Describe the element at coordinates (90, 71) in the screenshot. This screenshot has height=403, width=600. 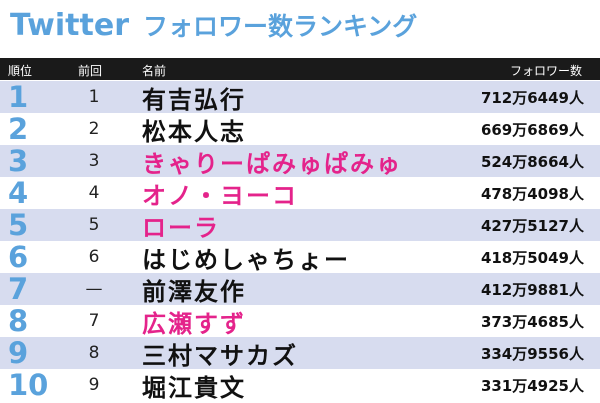
I see `header-prev: 前回` at that location.